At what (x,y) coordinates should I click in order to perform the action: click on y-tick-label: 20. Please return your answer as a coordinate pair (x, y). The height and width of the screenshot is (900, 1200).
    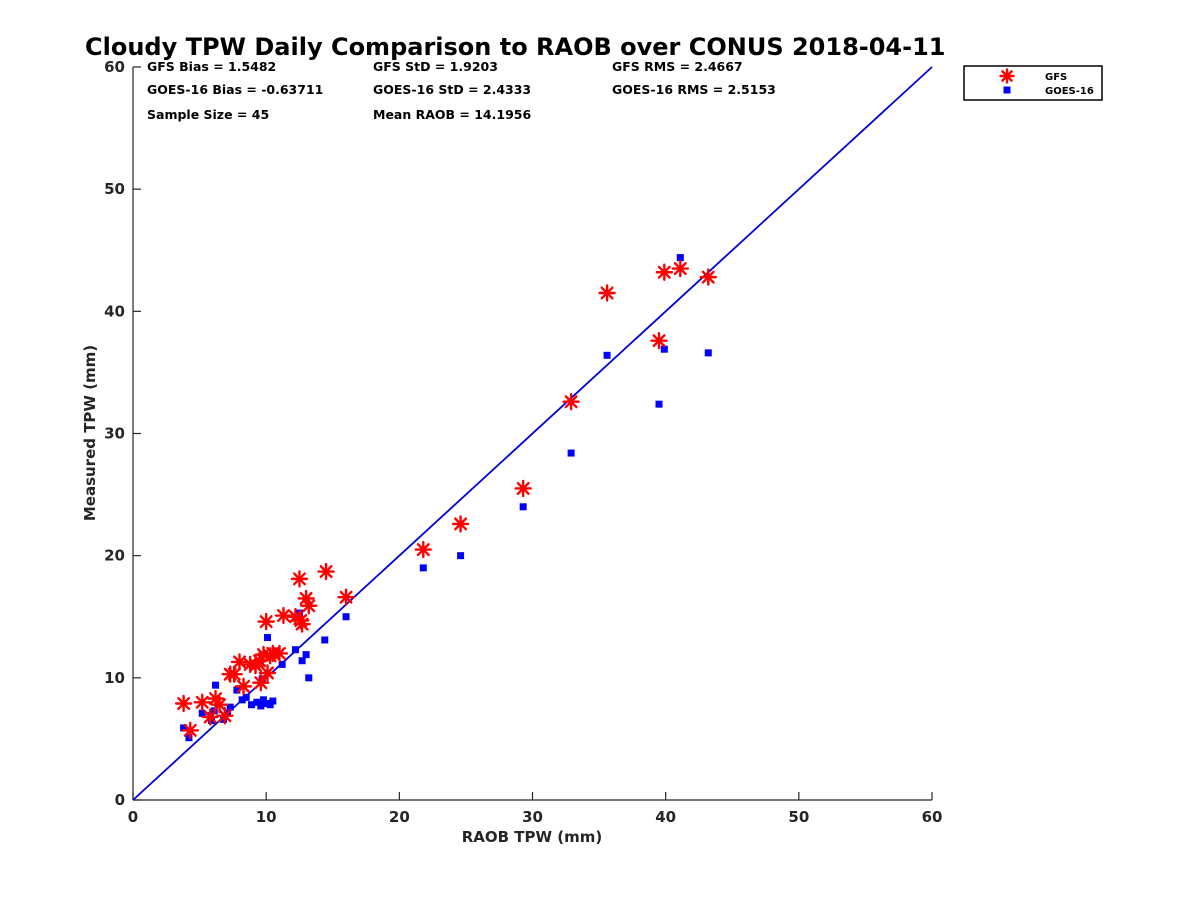
    Looking at the image, I should click on (114, 556).